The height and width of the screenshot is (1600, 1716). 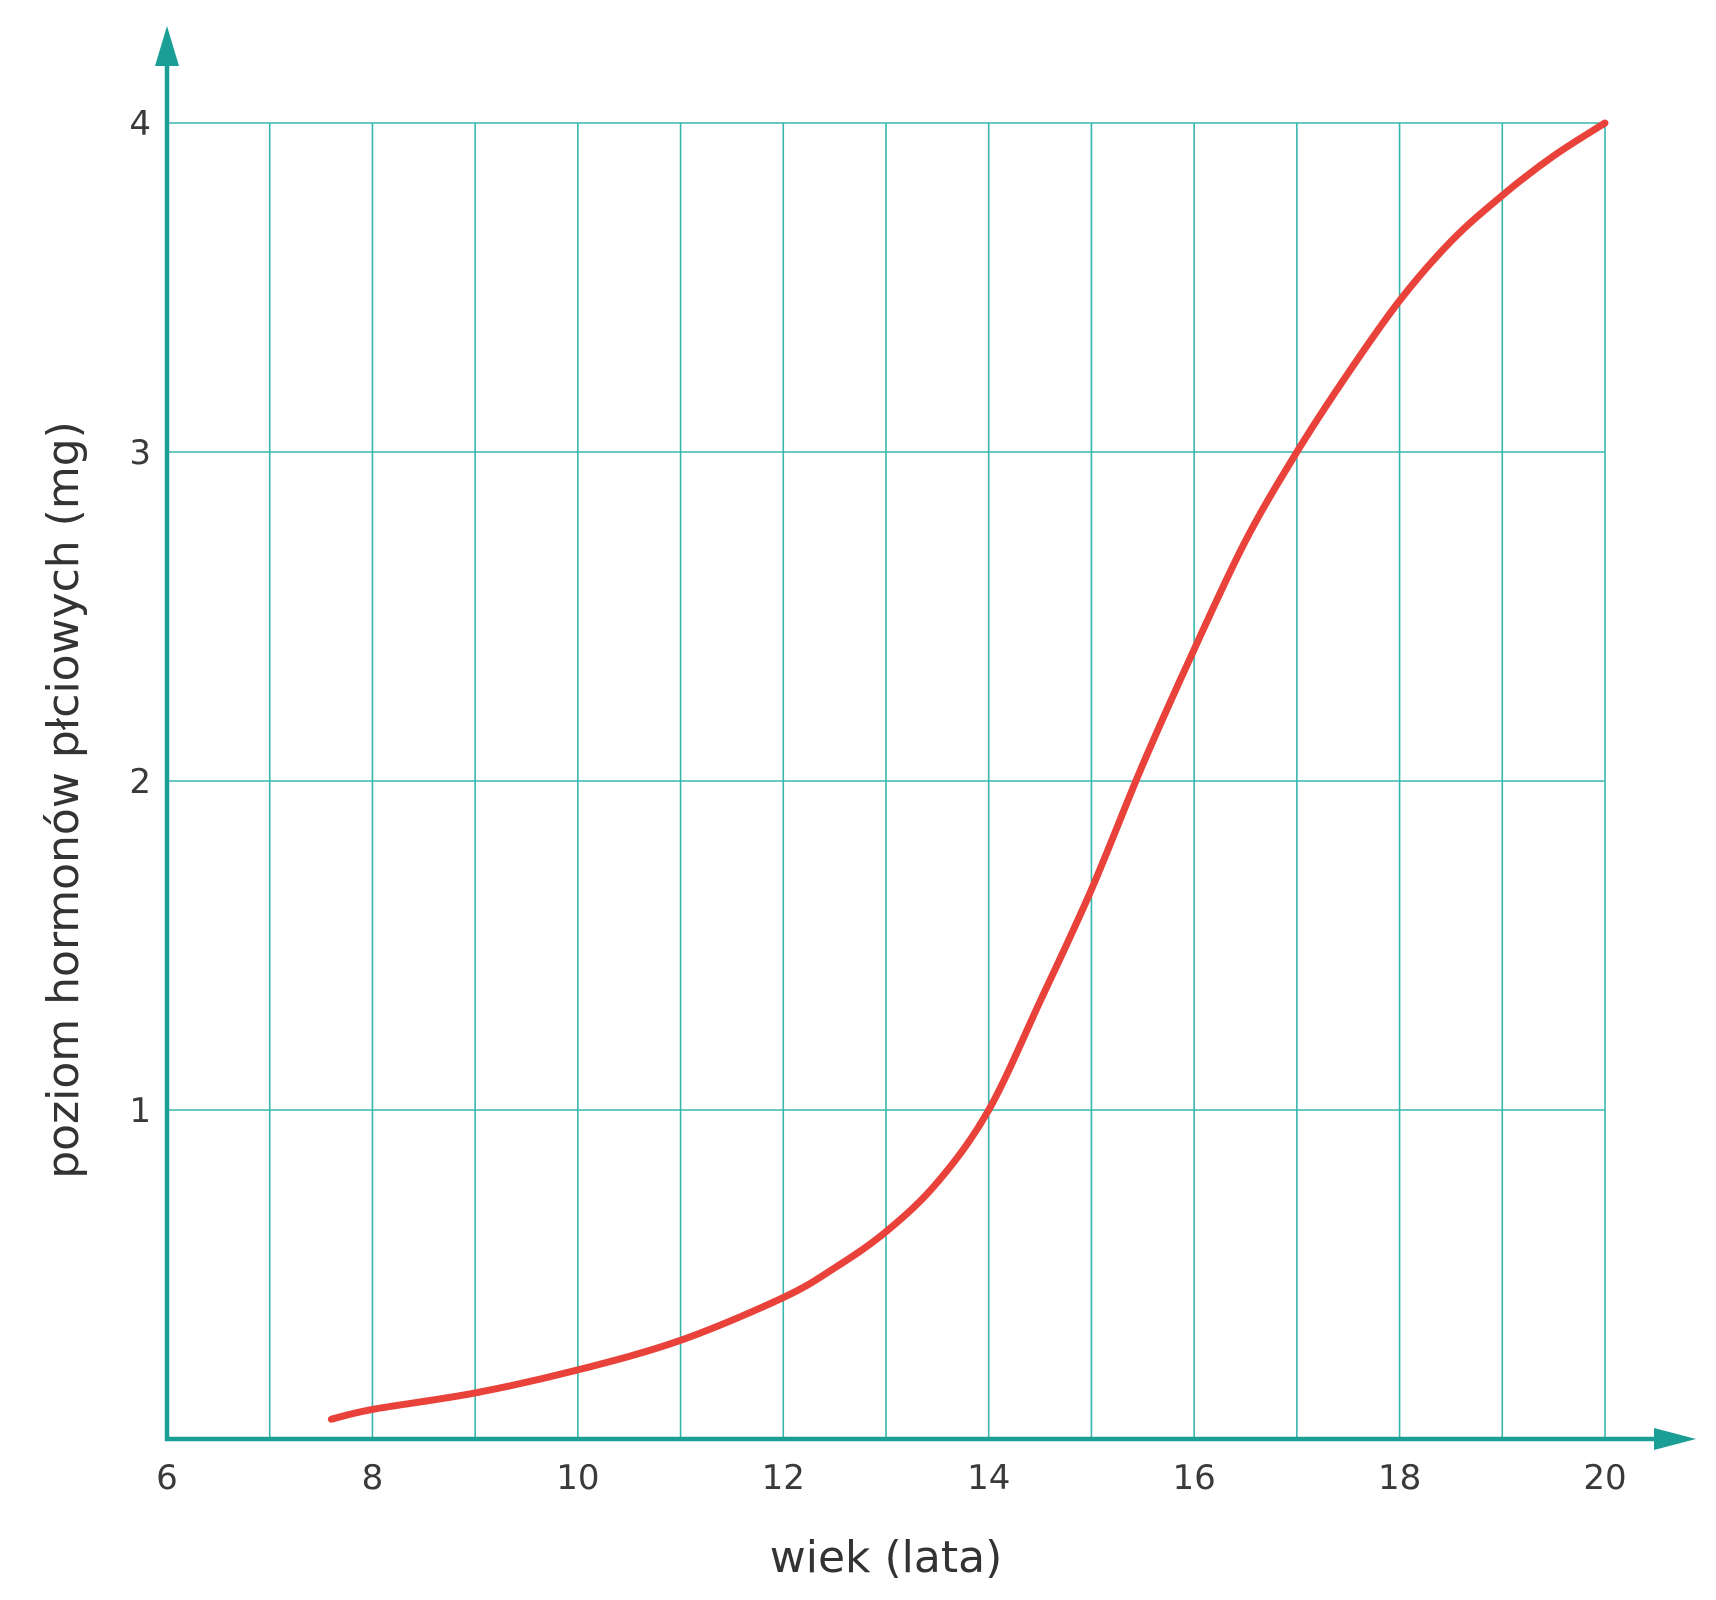 What do you see at coordinates (988, 1478) in the screenshot?
I see `x-tick-label: 14` at bounding box center [988, 1478].